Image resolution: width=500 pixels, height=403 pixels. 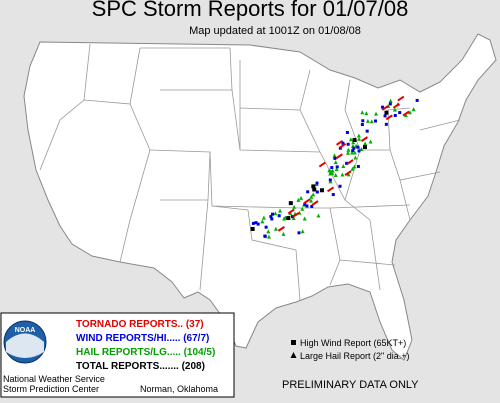 What do you see at coordinates (140, 366) in the screenshot?
I see `total-count: TOTAL REPORTS....... (208)` at bounding box center [140, 366].